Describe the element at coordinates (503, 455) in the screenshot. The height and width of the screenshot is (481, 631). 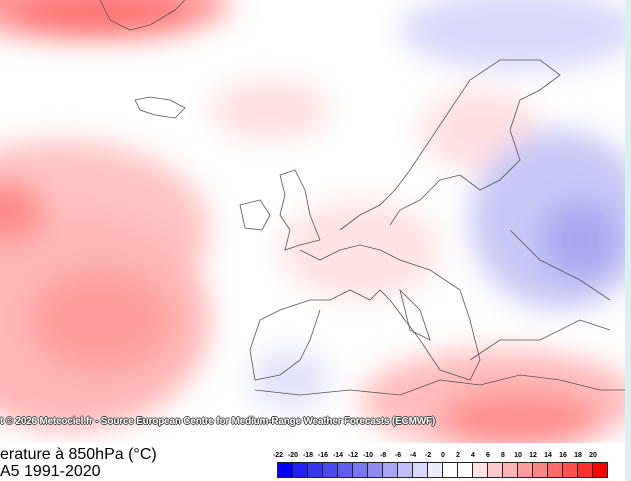
I see `colorbar-label: 8` at that location.